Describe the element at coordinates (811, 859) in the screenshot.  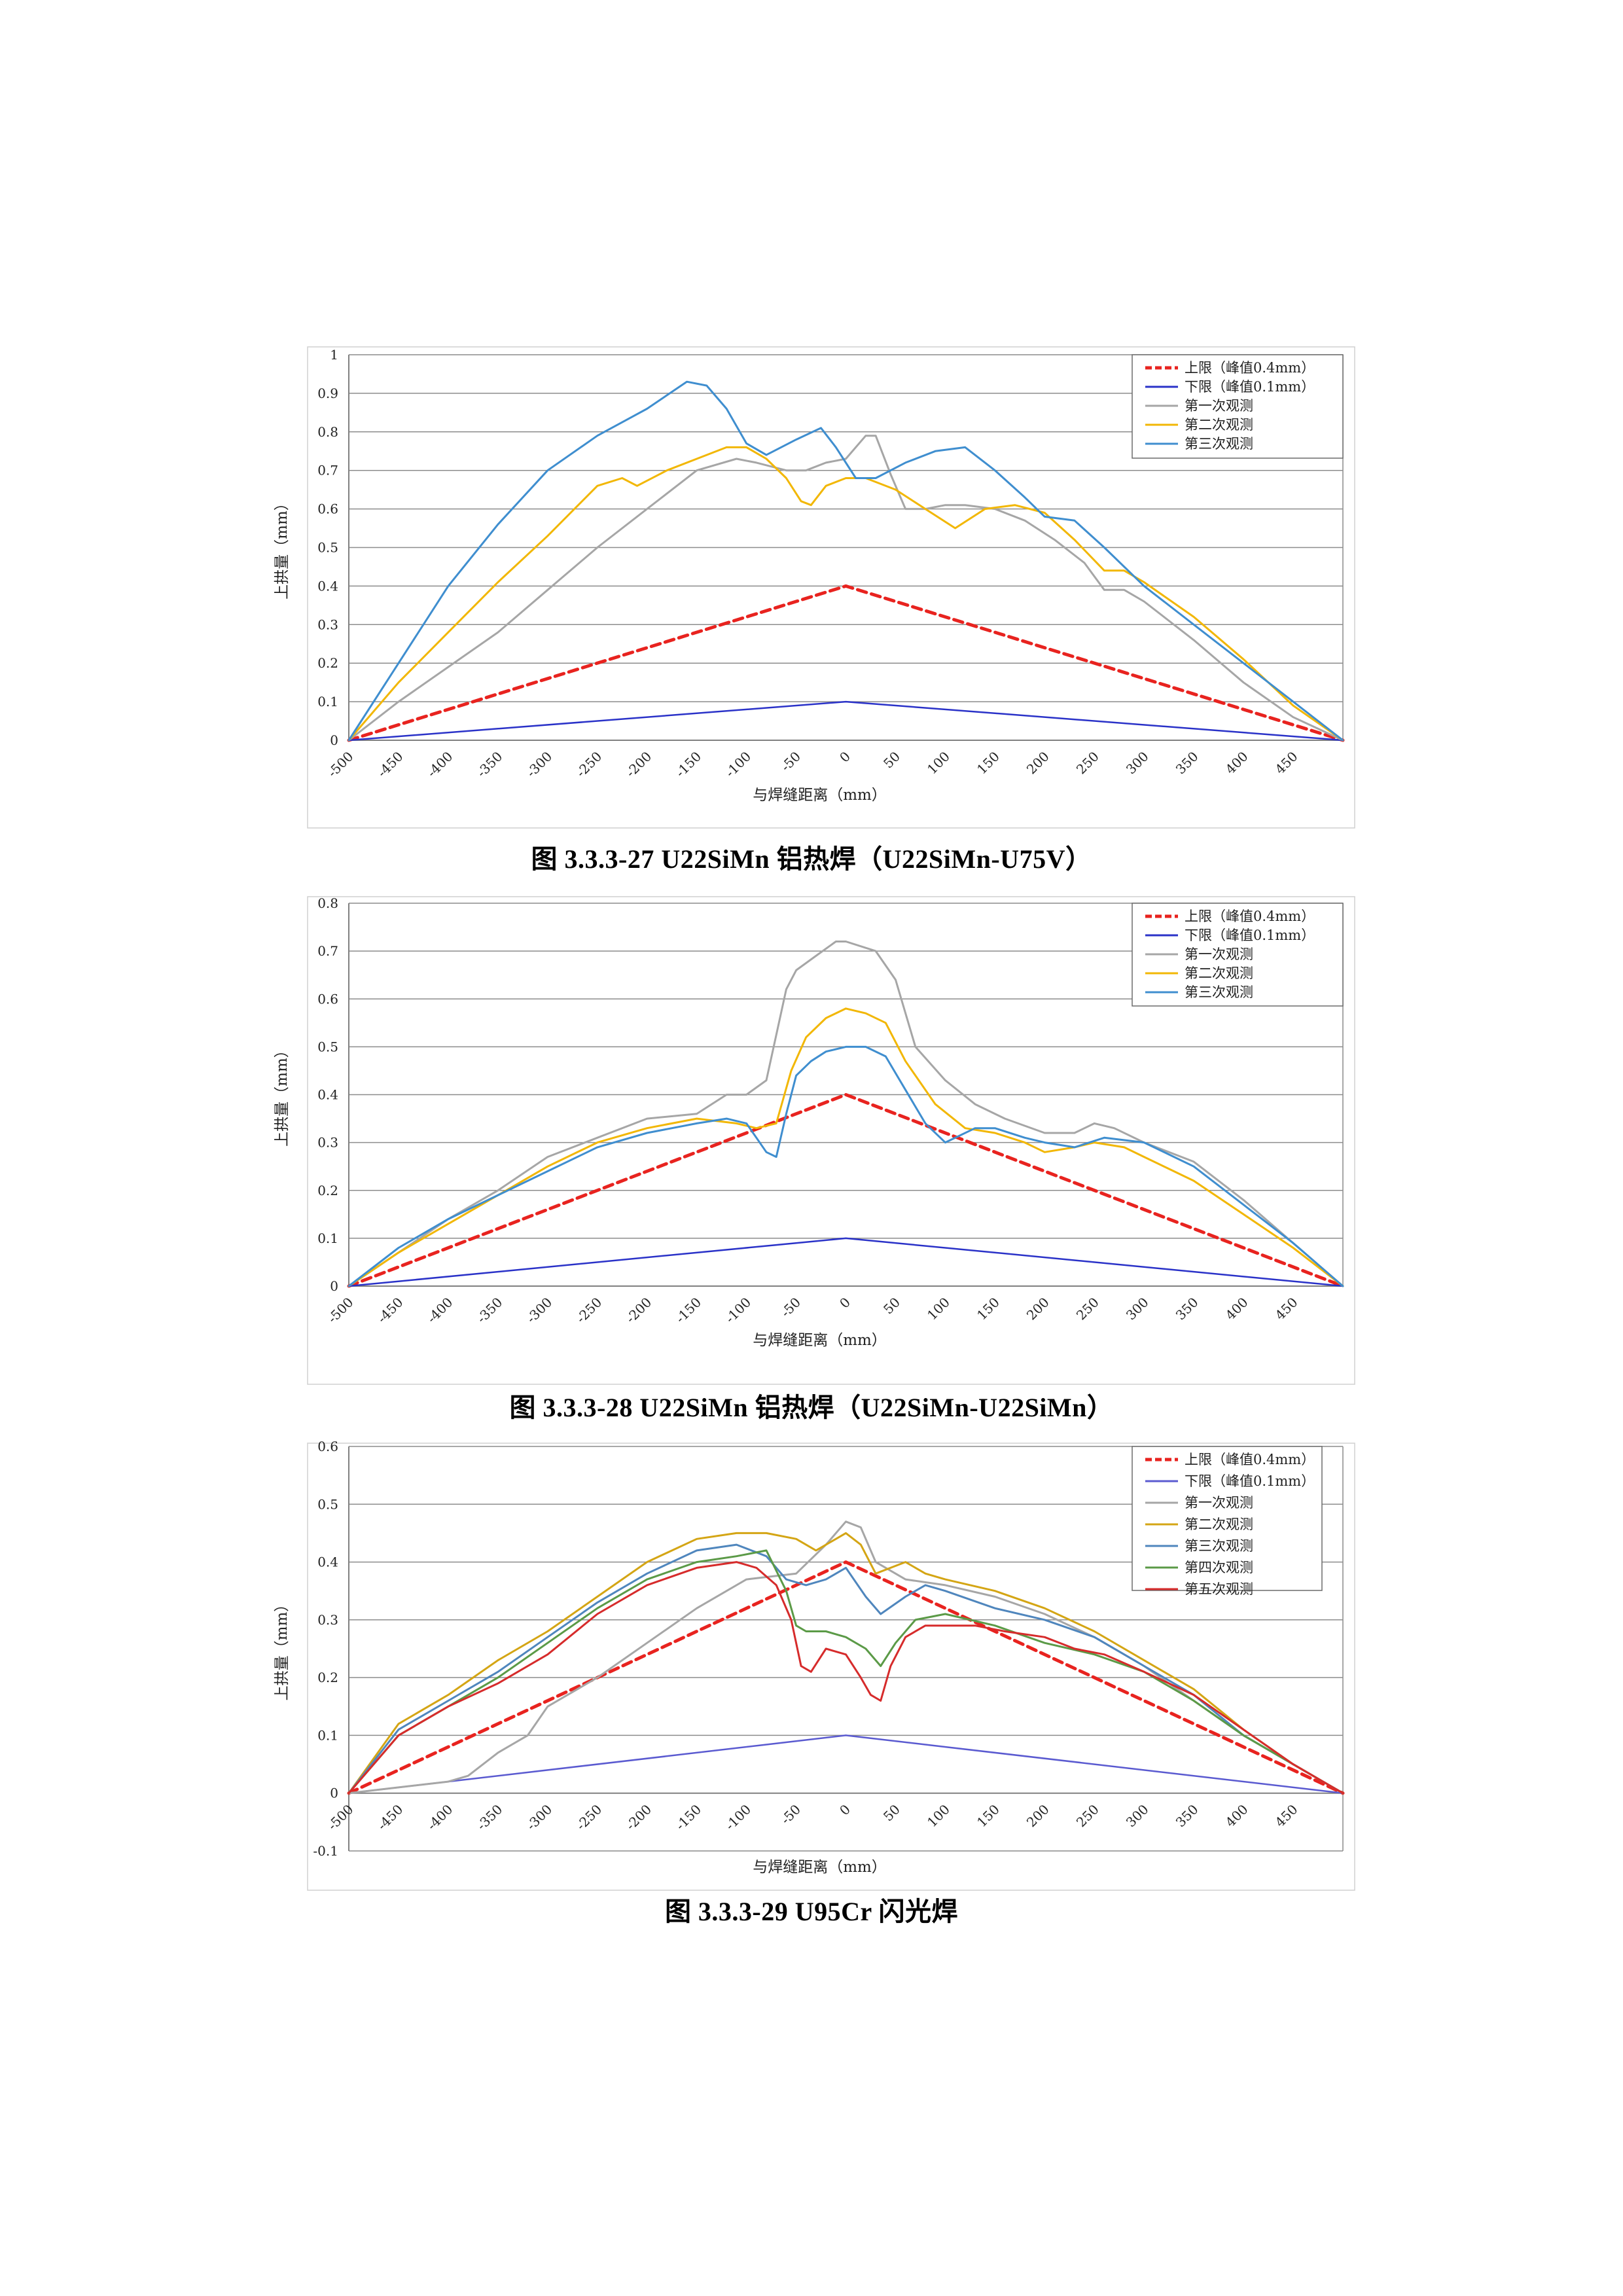
I see `figure-1-caption: 图 3.3.3-27 U22SiMn 铝热焊（U22SiMn-U75V）` at that location.